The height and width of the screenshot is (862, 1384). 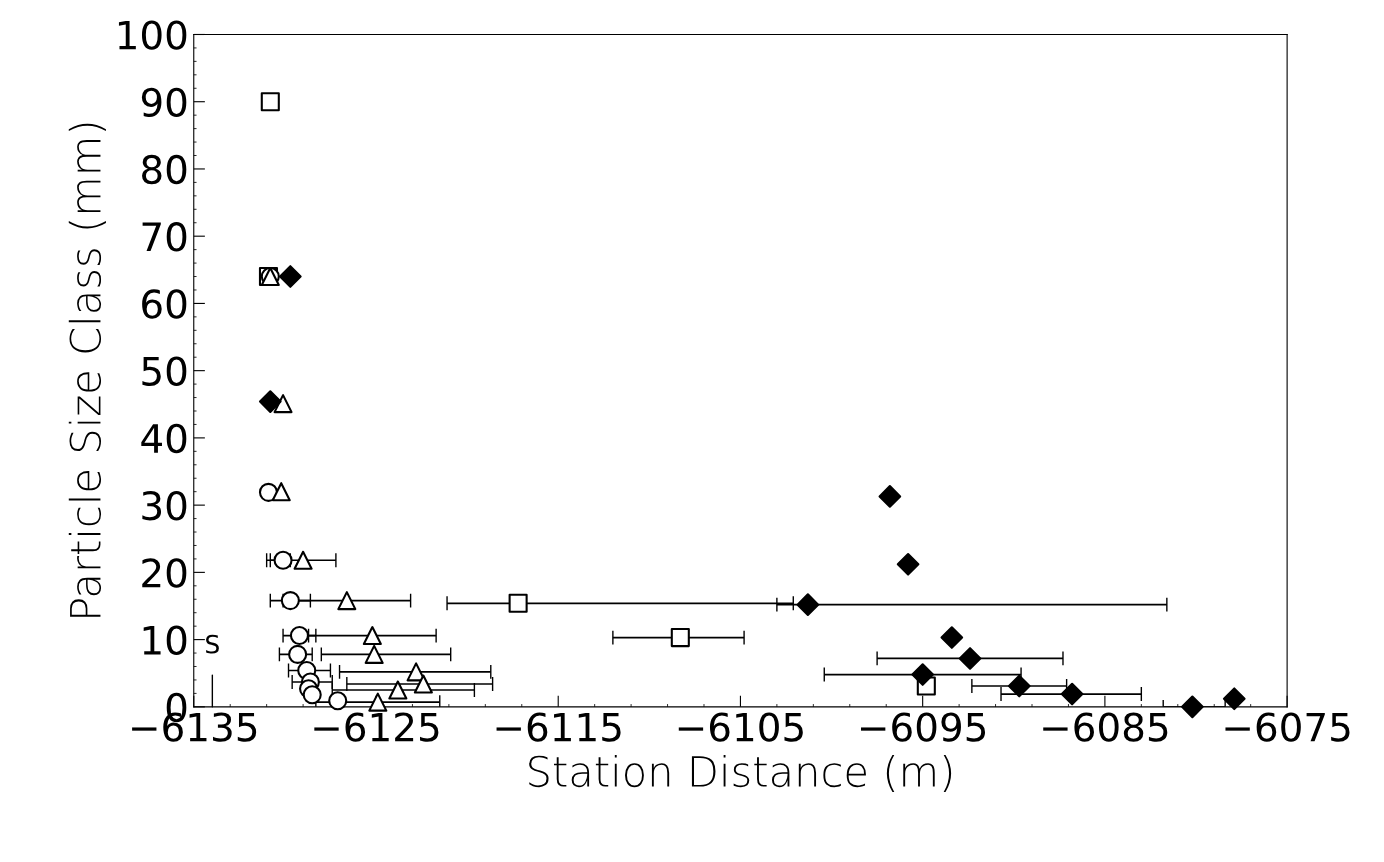 I want to click on y-tick-label: 40, so click(x=164, y=438).